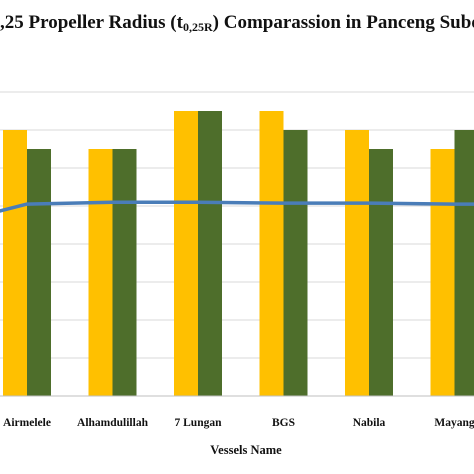 The image size is (474, 474). I want to click on bar-series-1-nabila, so click(357, 263).